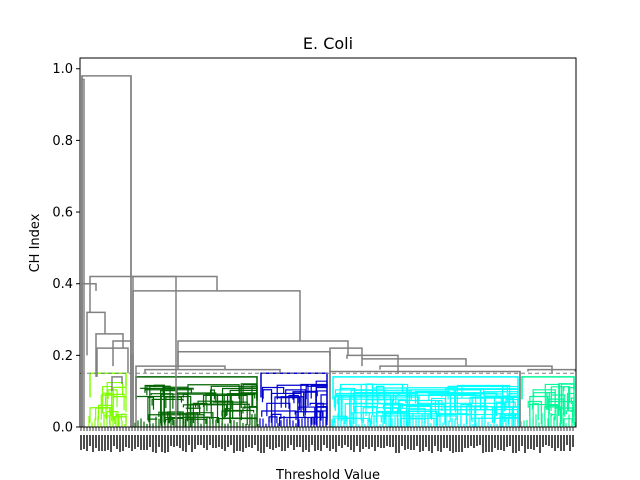  What do you see at coordinates (327, 440) in the screenshot?
I see `leaf-tick-labels` at bounding box center [327, 440].